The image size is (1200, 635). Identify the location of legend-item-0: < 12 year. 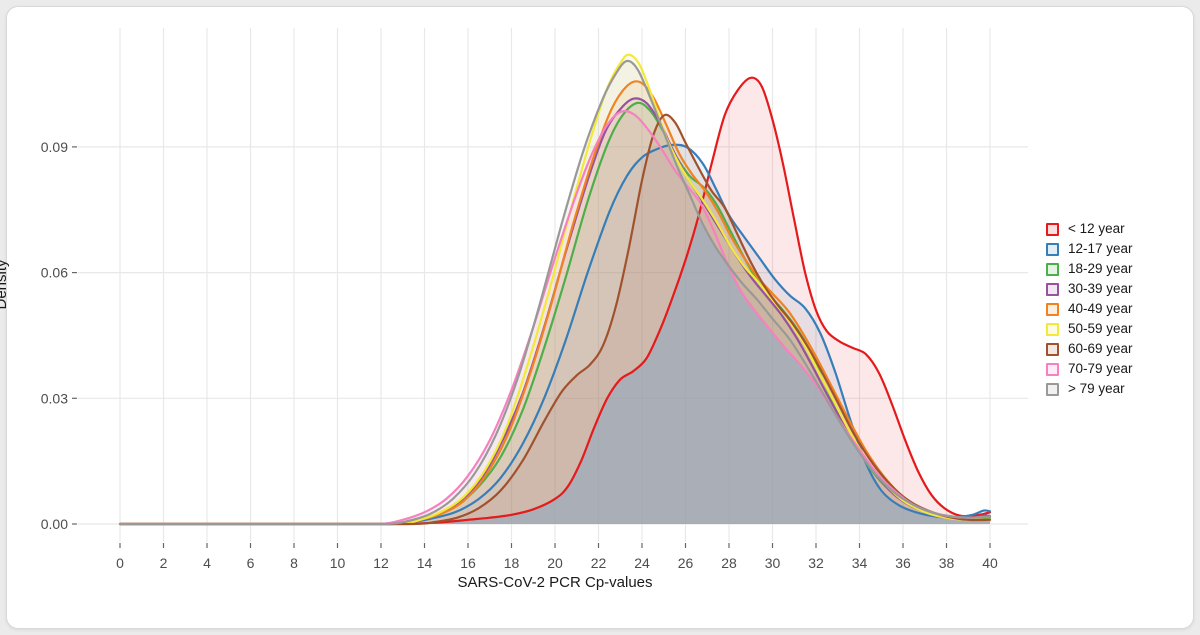
(1089, 229).